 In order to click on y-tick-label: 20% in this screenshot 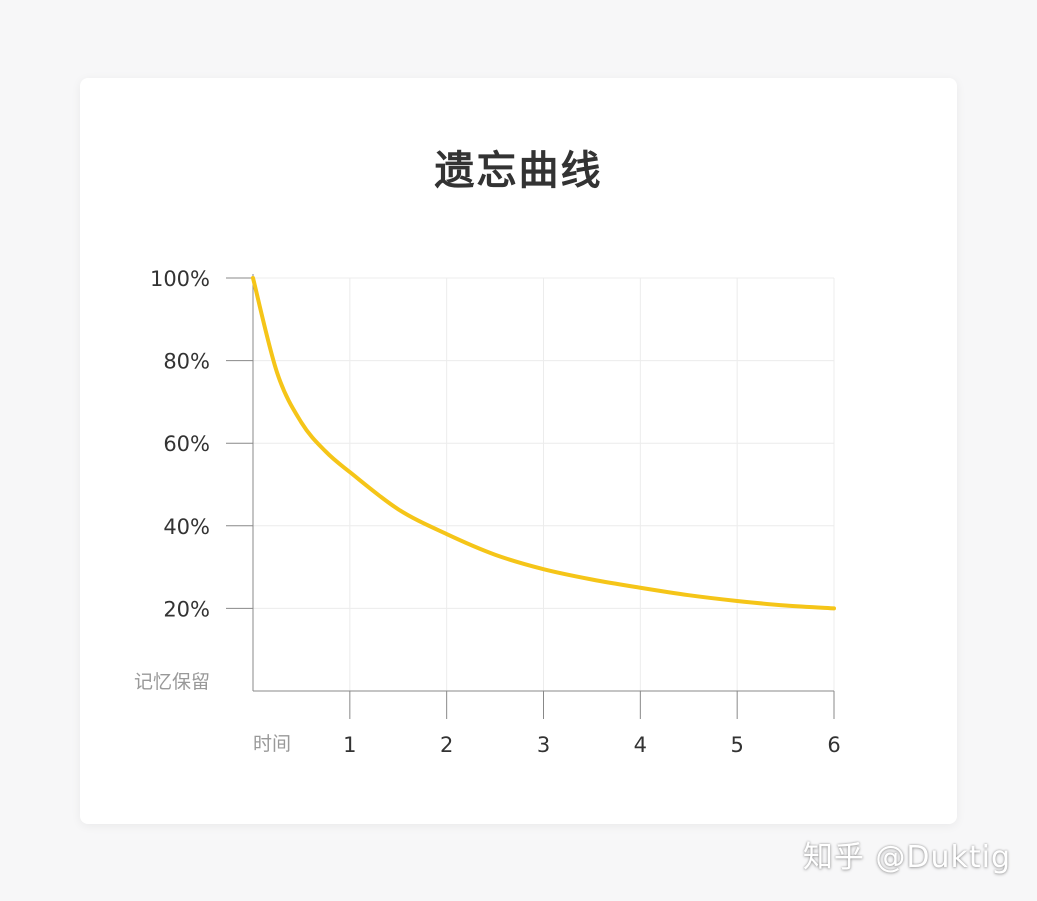, I will do `click(186, 609)`.